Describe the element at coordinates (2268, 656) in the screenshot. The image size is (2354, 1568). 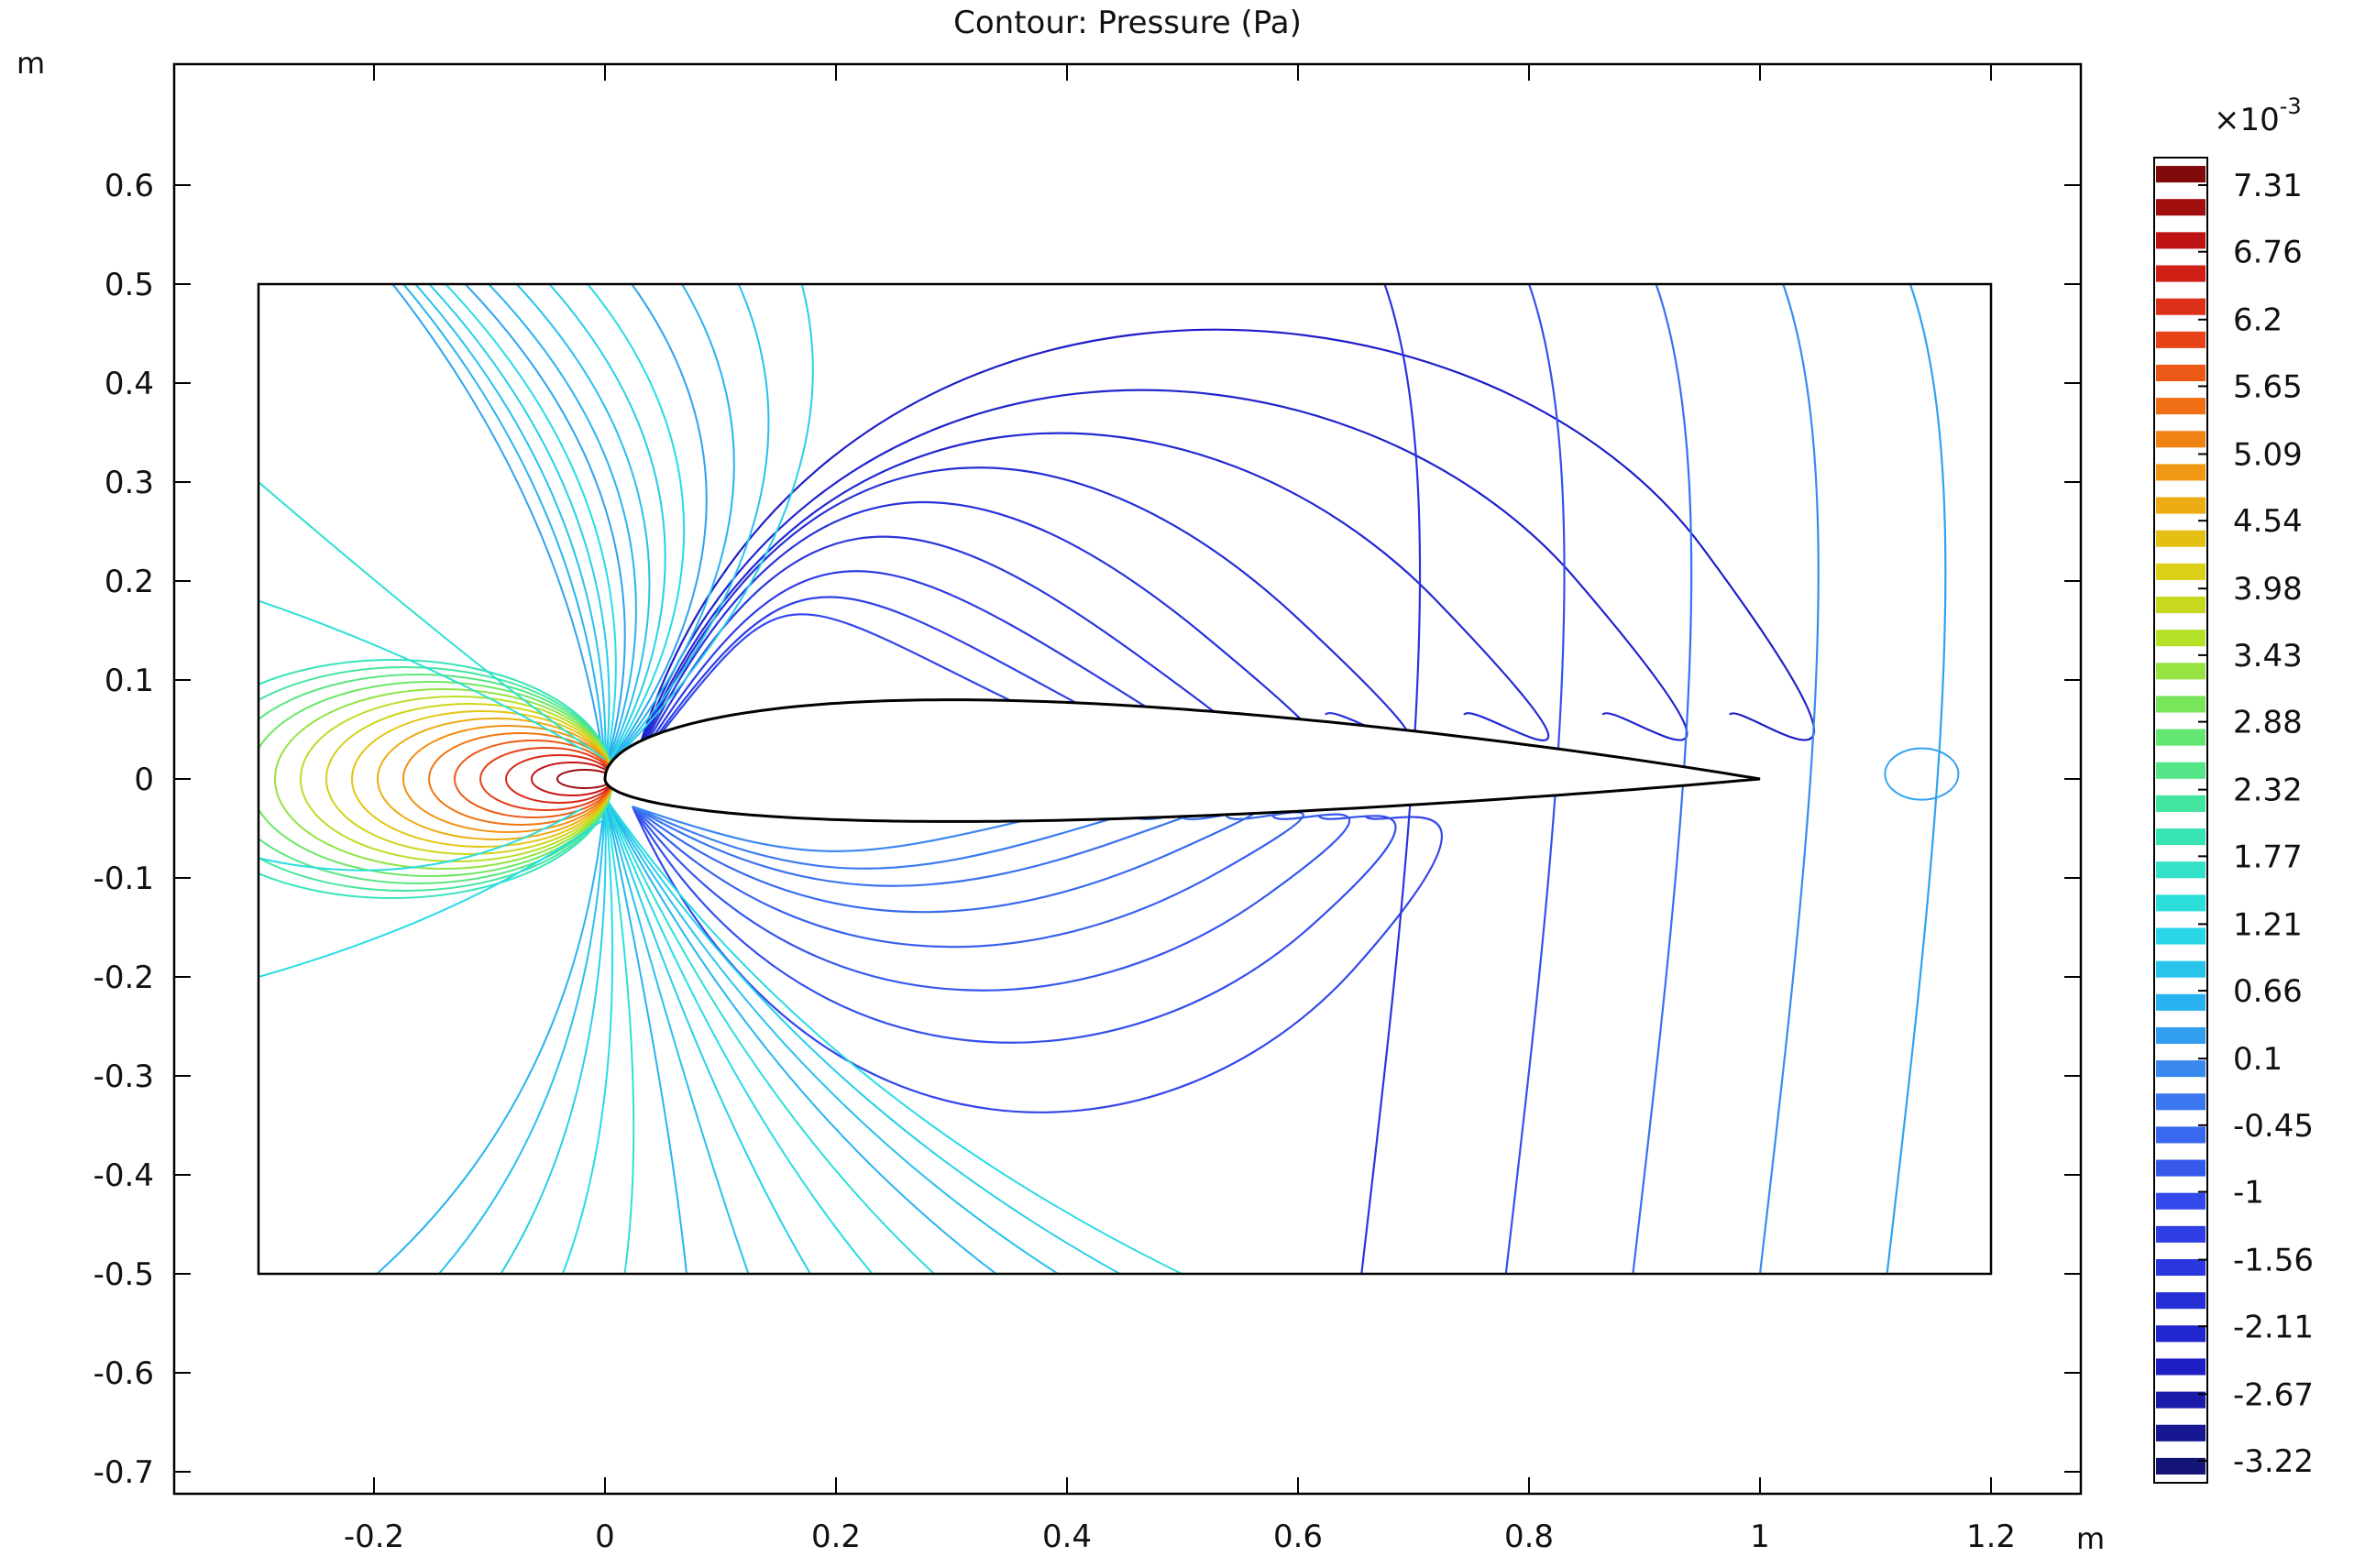
I see `colorbar-tick-label: 3.43` at that location.